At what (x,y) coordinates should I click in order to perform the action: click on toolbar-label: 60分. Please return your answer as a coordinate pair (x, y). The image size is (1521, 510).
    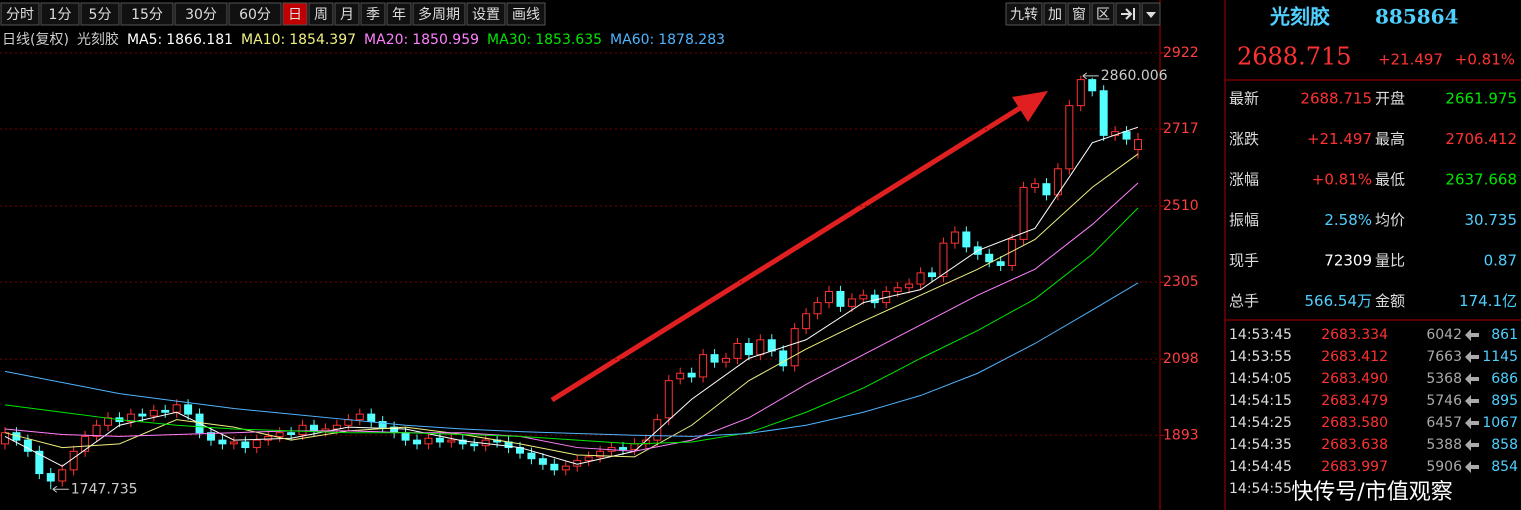
    Looking at the image, I should click on (255, 15).